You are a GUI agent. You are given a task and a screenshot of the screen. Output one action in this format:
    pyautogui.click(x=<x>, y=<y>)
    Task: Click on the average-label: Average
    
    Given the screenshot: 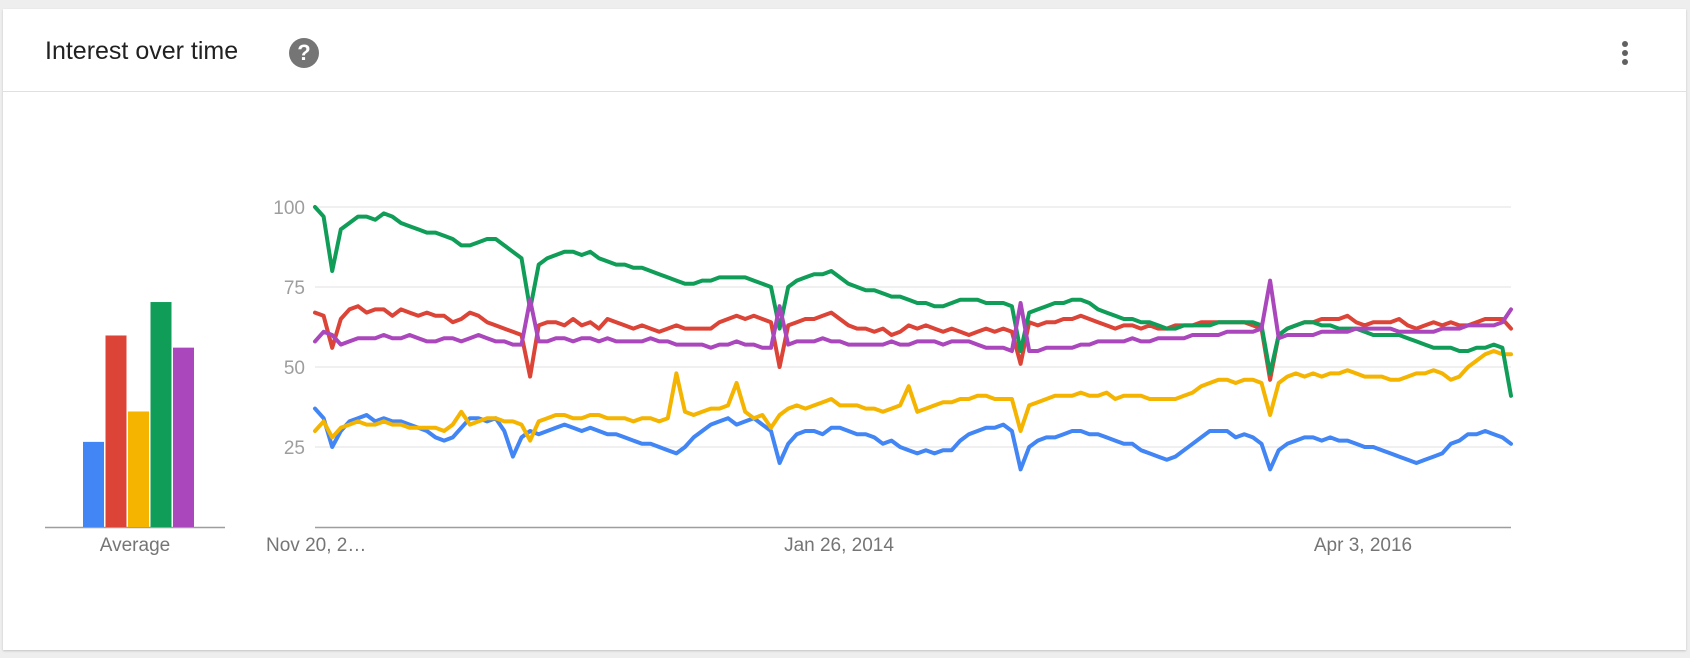 What is the action you would take?
    pyautogui.click(x=135, y=545)
    